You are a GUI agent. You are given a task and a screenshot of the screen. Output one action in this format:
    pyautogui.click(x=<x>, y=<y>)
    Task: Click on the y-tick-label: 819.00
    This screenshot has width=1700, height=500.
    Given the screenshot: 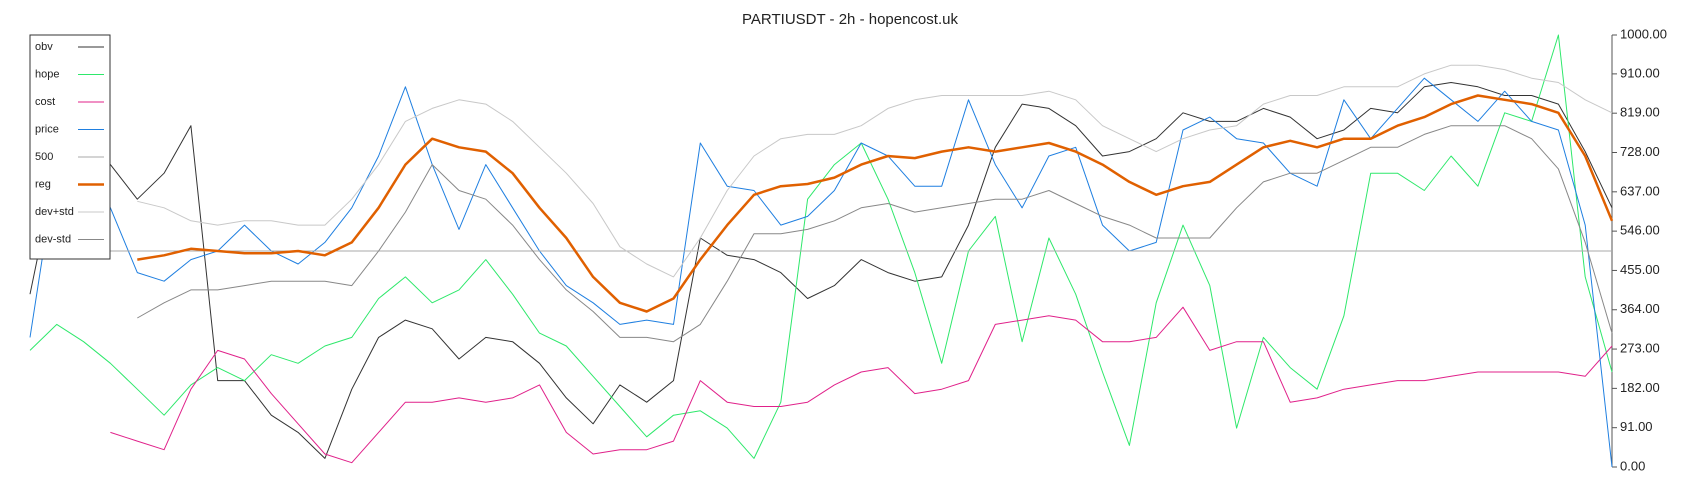 What is the action you would take?
    pyautogui.click(x=1640, y=112)
    